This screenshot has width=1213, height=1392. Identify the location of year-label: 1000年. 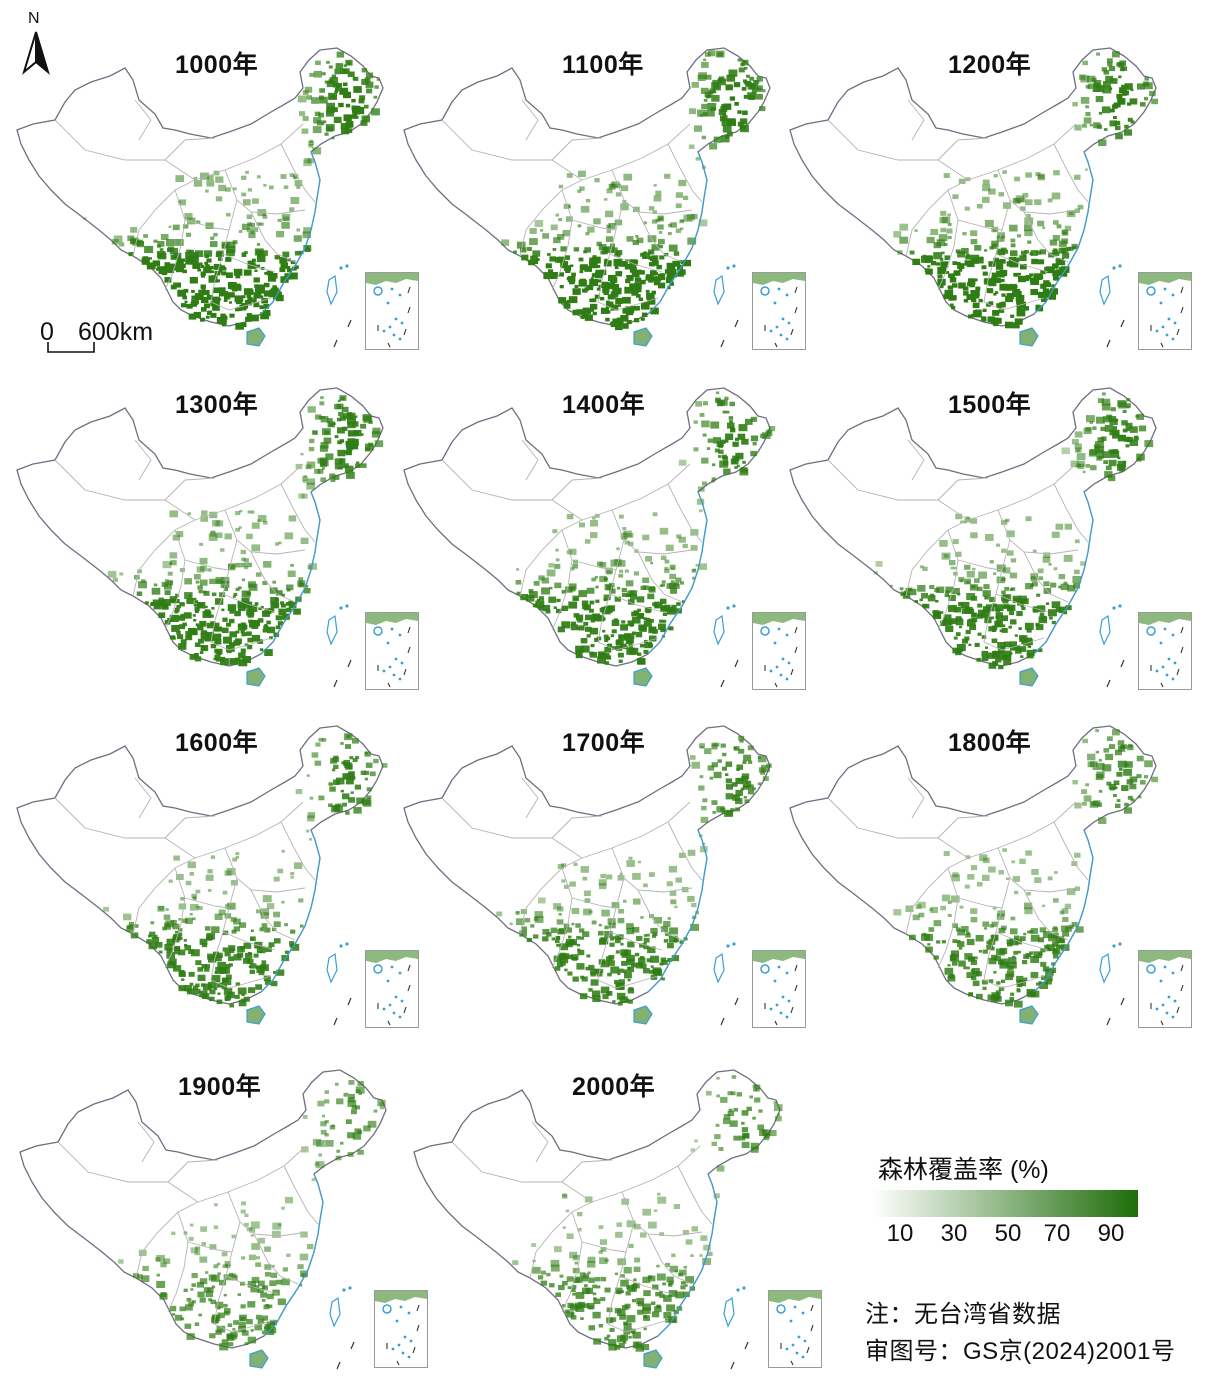
(217, 65).